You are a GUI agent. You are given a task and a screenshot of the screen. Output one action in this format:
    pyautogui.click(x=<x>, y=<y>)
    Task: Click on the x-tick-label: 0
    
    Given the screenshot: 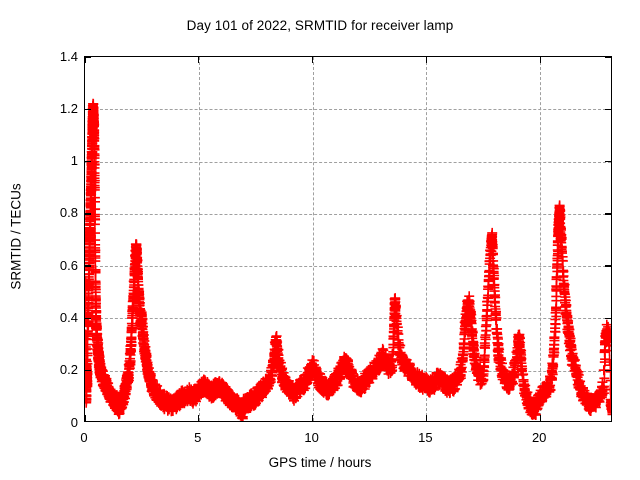 What is the action you would take?
    pyautogui.click(x=84, y=437)
    